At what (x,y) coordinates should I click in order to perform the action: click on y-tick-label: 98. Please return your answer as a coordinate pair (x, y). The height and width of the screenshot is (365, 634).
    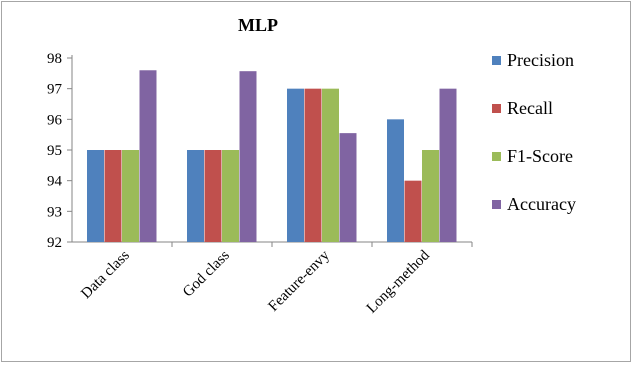
    Looking at the image, I should click on (54, 59).